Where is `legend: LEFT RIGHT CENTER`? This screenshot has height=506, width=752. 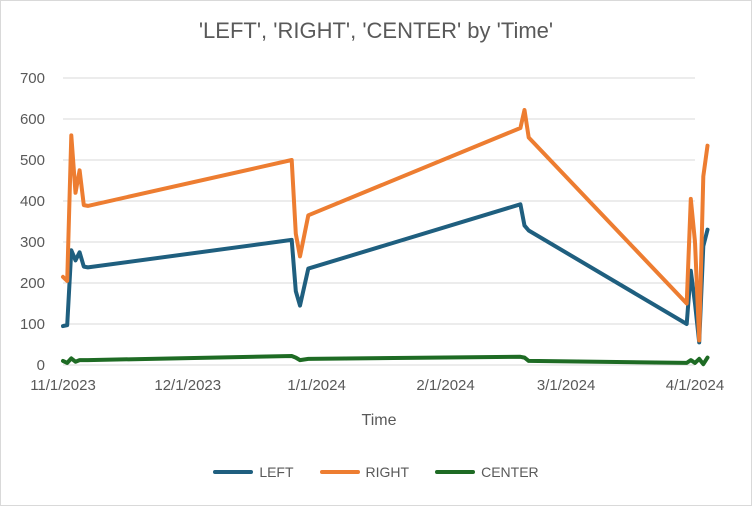 legend: LEFT RIGHT CENTER is located at coordinates (376, 472).